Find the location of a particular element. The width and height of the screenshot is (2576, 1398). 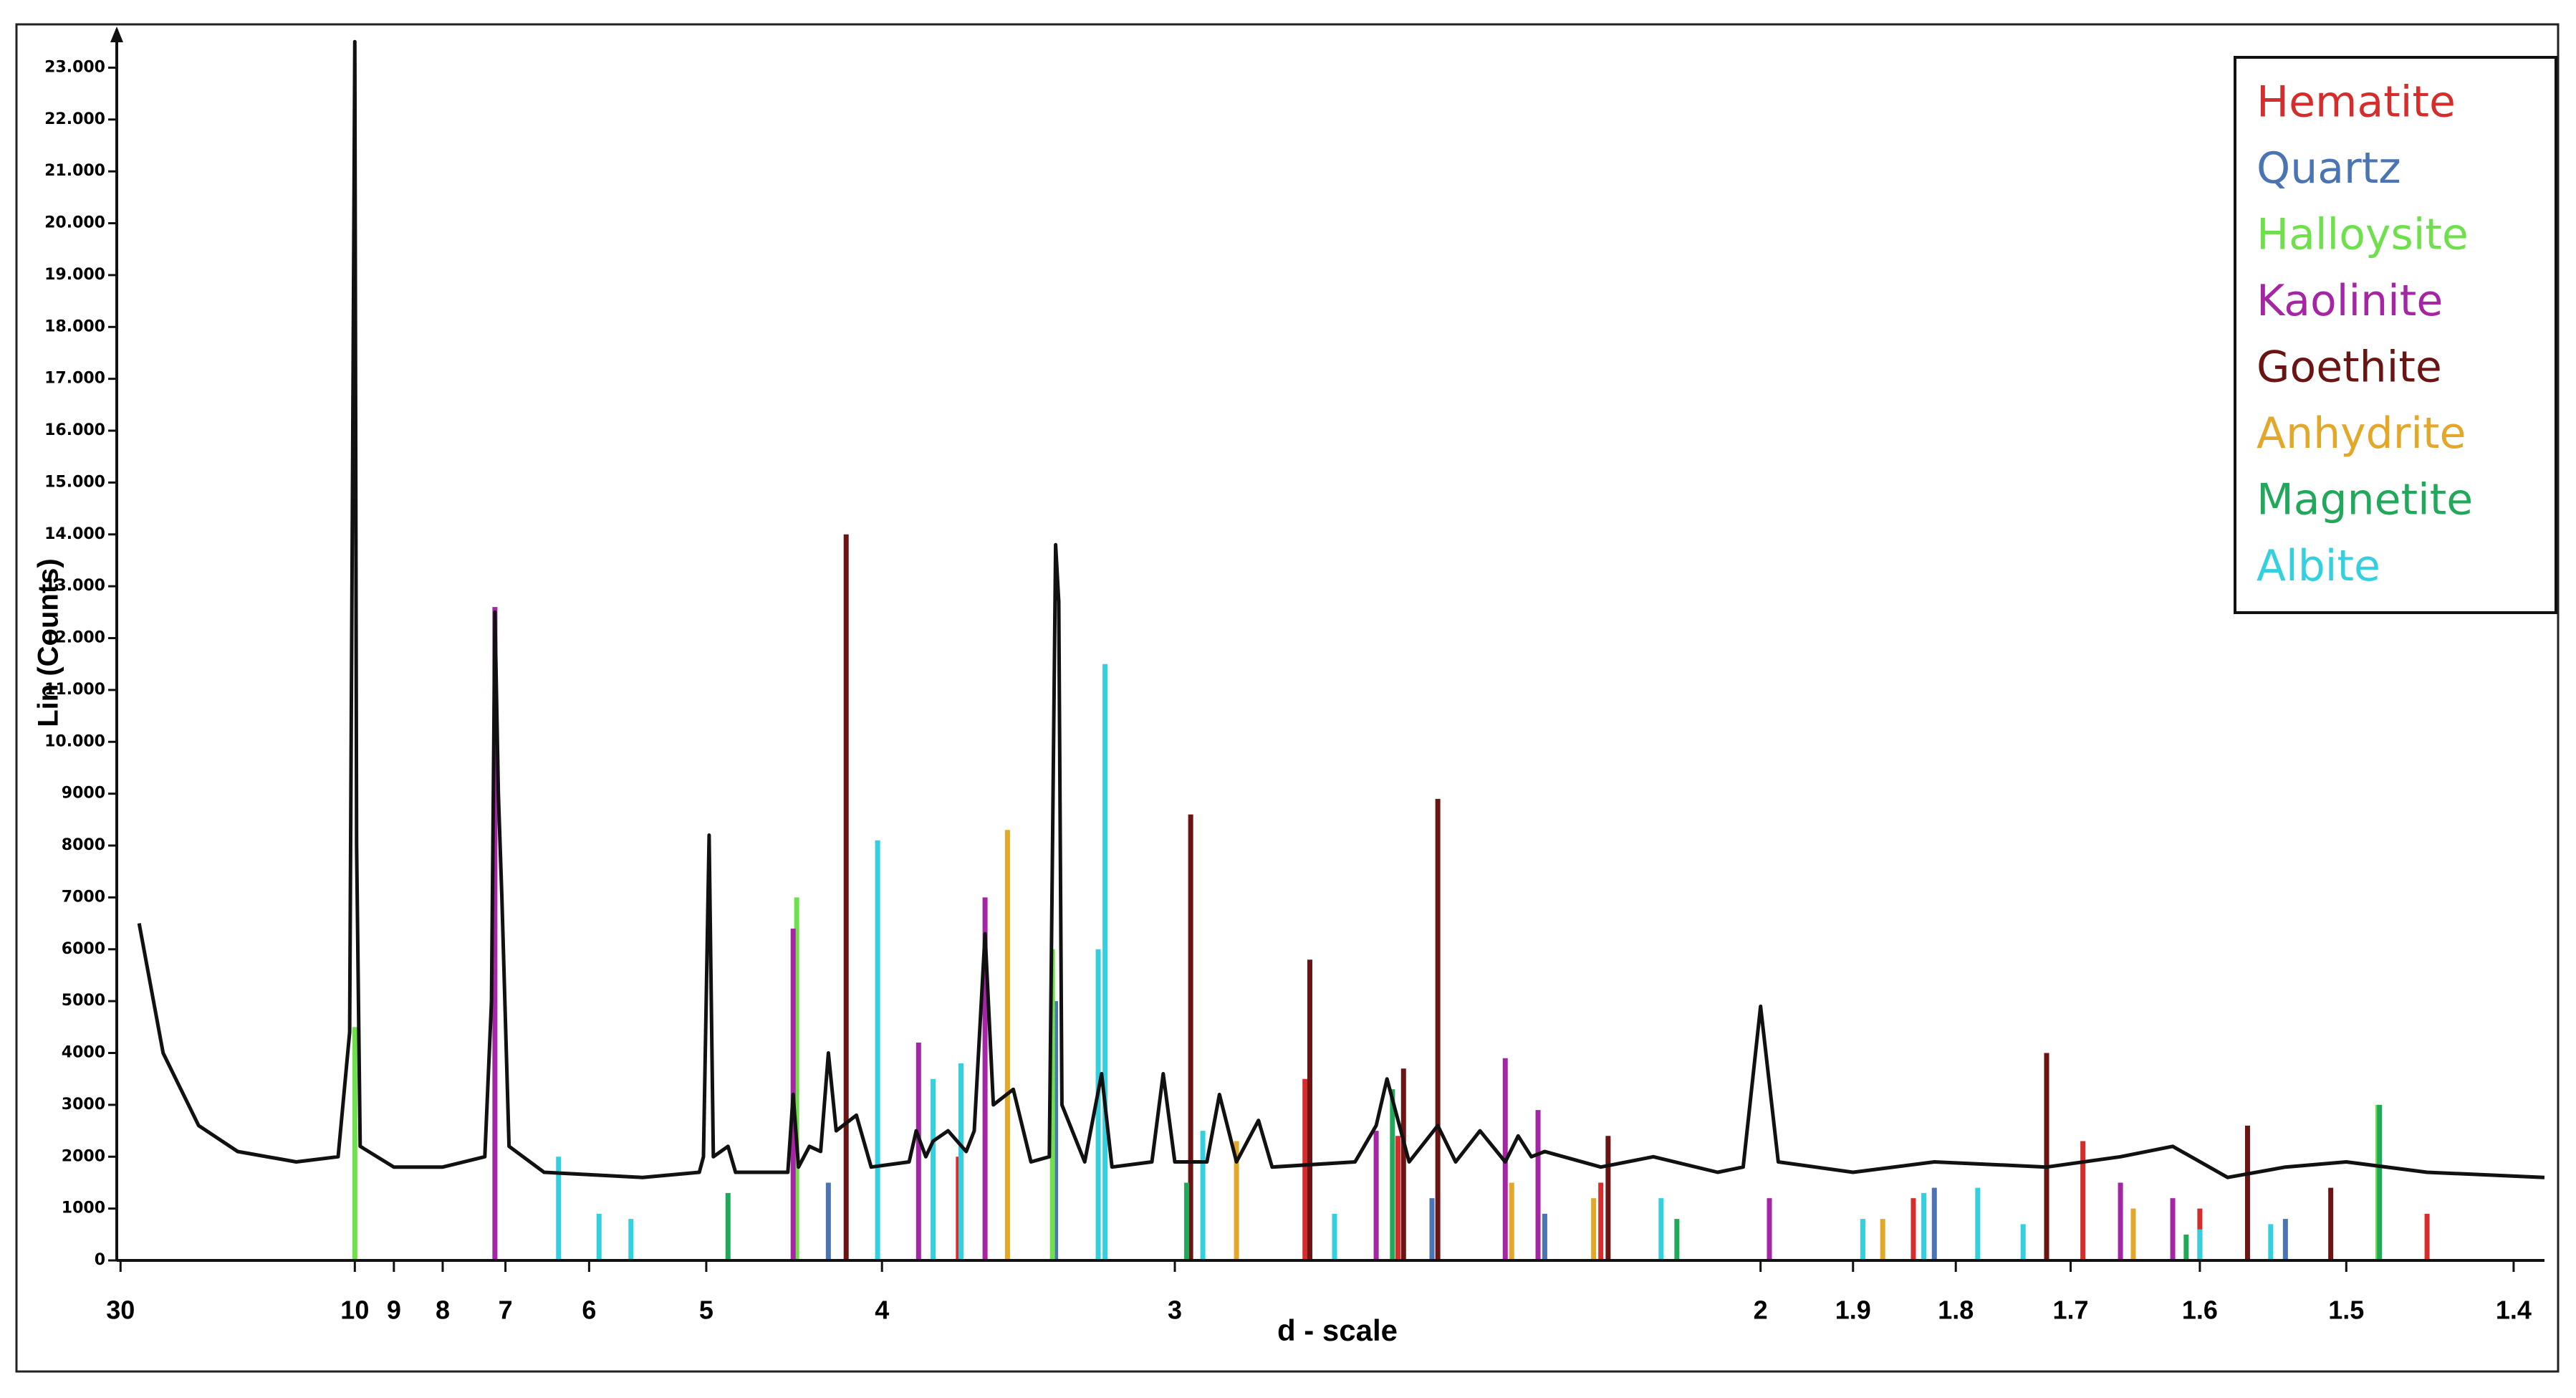

x-tick-label: 1.4 is located at coordinates (2514, 1310).